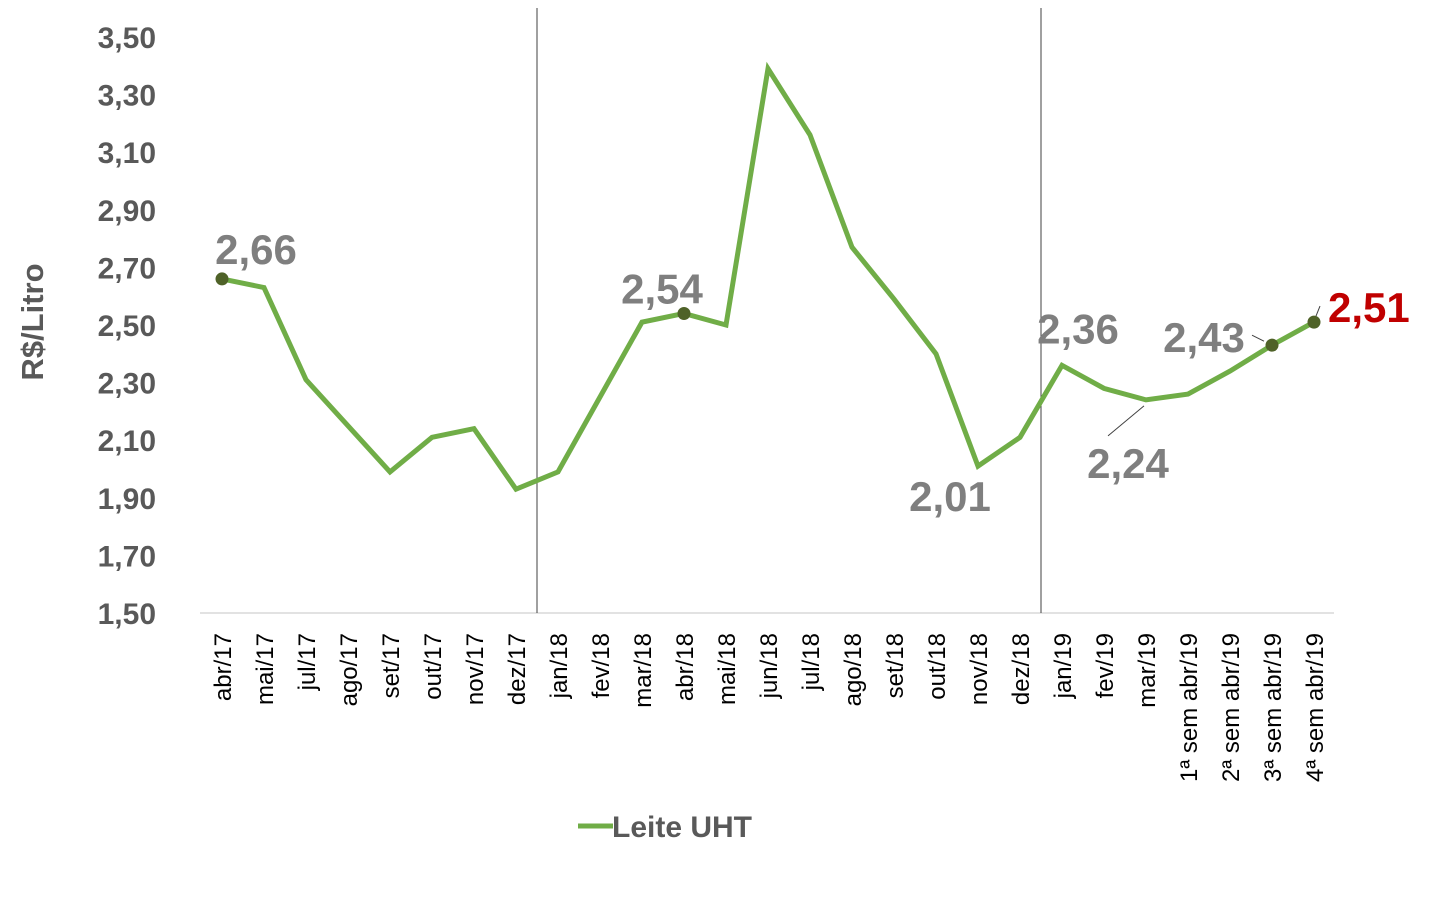  What do you see at coordinates (979, 669) in the screenshot?
I see `x-tick-label: nov/18` at bounding box center [979, 669].